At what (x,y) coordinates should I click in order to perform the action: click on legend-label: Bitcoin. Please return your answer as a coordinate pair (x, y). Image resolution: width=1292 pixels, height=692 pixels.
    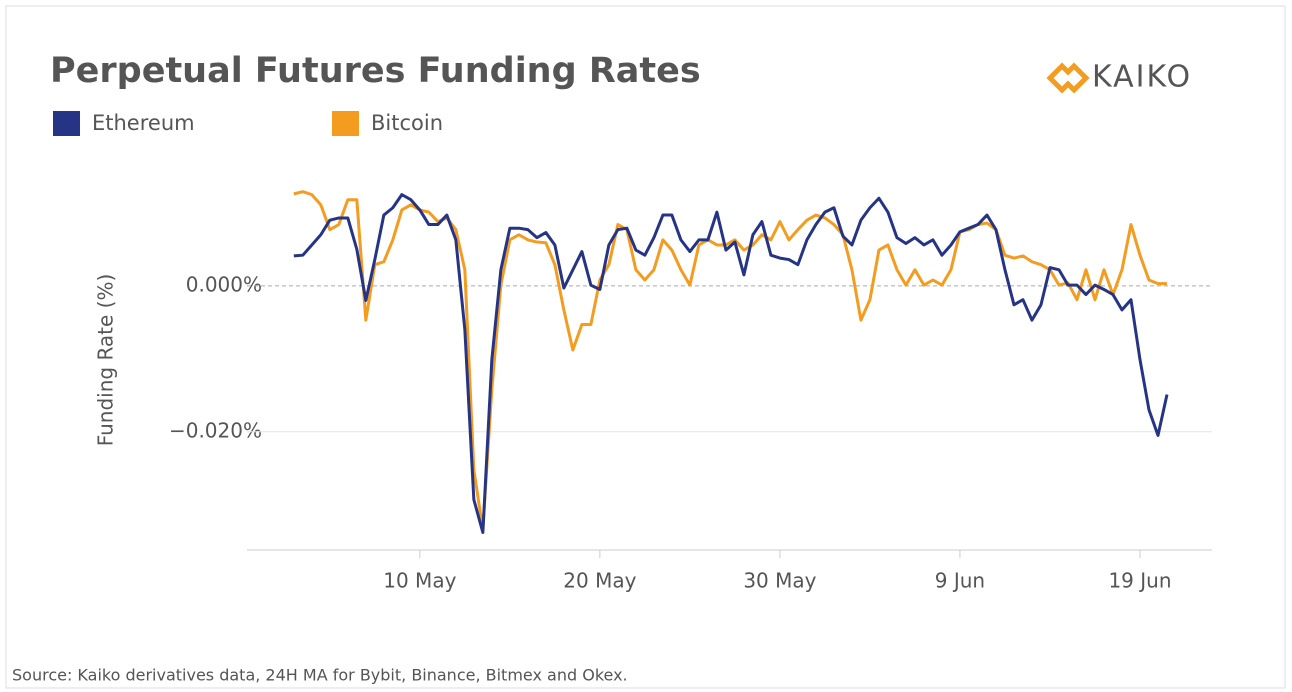
    Looking at the image, I should click on (407, 123).